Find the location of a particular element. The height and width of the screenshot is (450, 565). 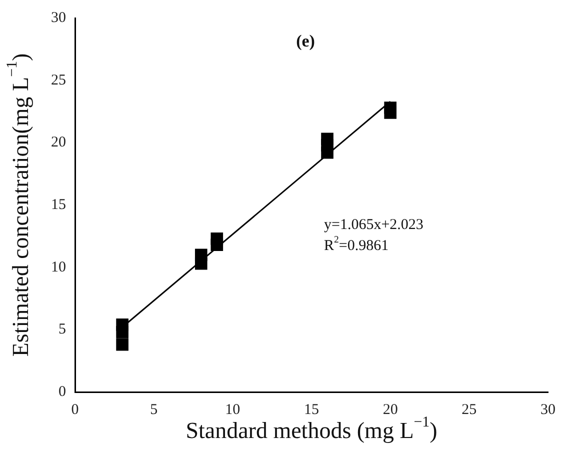

y-tick-label: 30 is located at coordinates (58, 18).